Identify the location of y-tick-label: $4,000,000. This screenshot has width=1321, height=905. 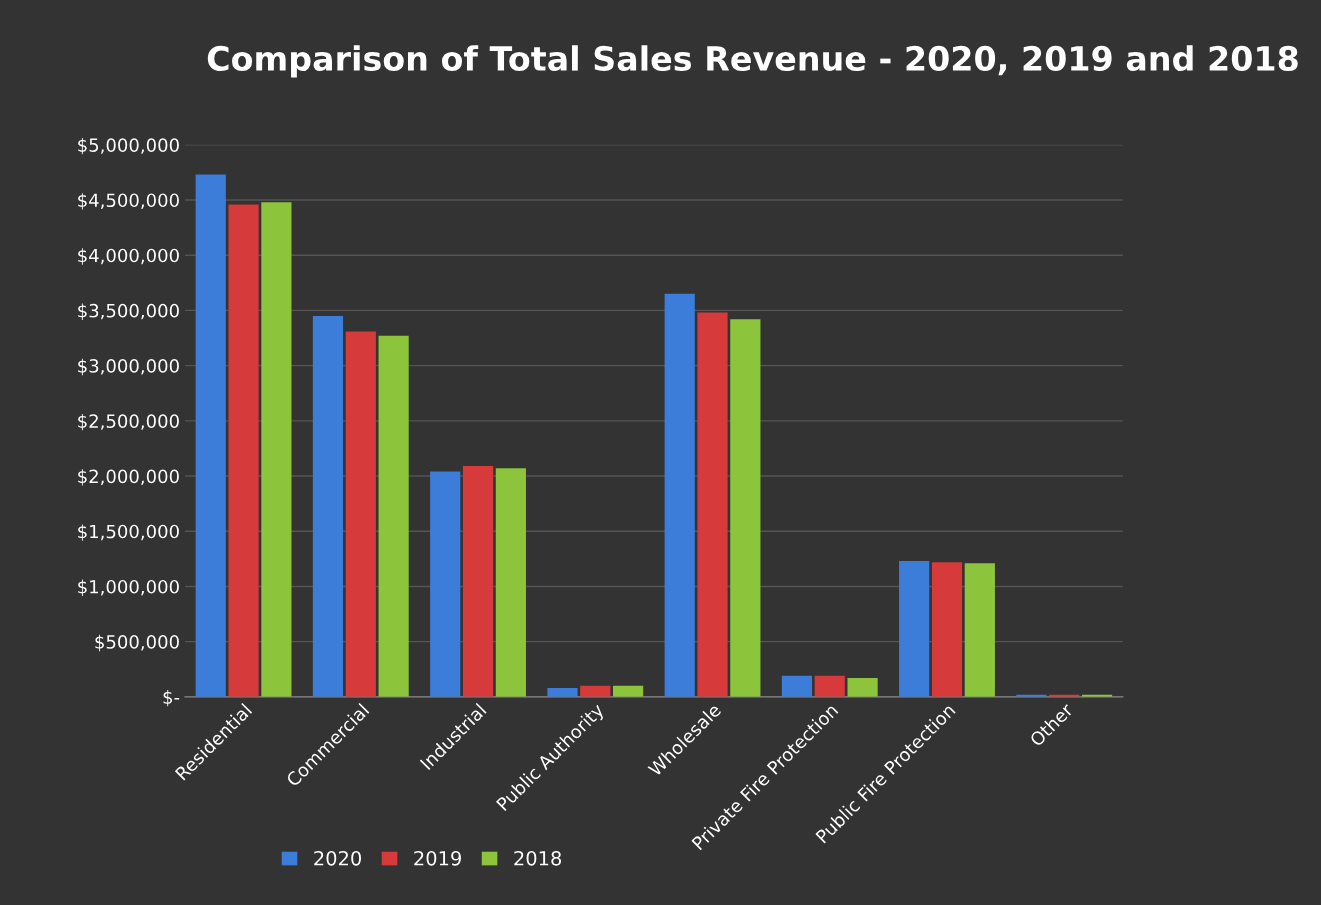
(128, 256).